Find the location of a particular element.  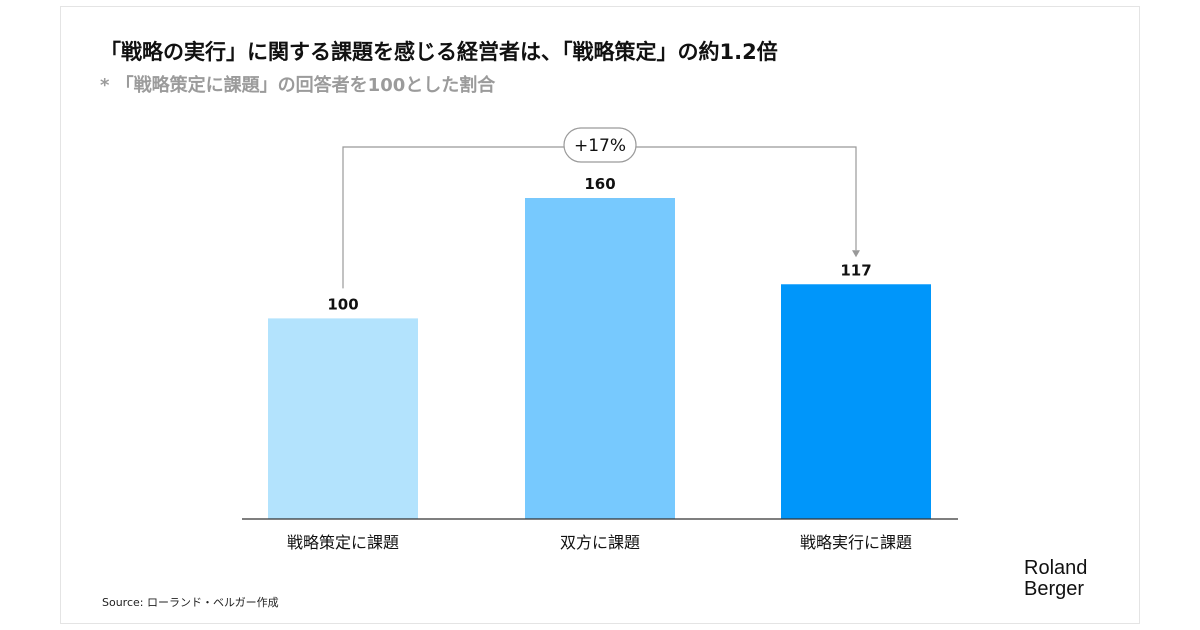

x-tick-label-1: 戦略策定に課題 is located at coordinates (343, 542).